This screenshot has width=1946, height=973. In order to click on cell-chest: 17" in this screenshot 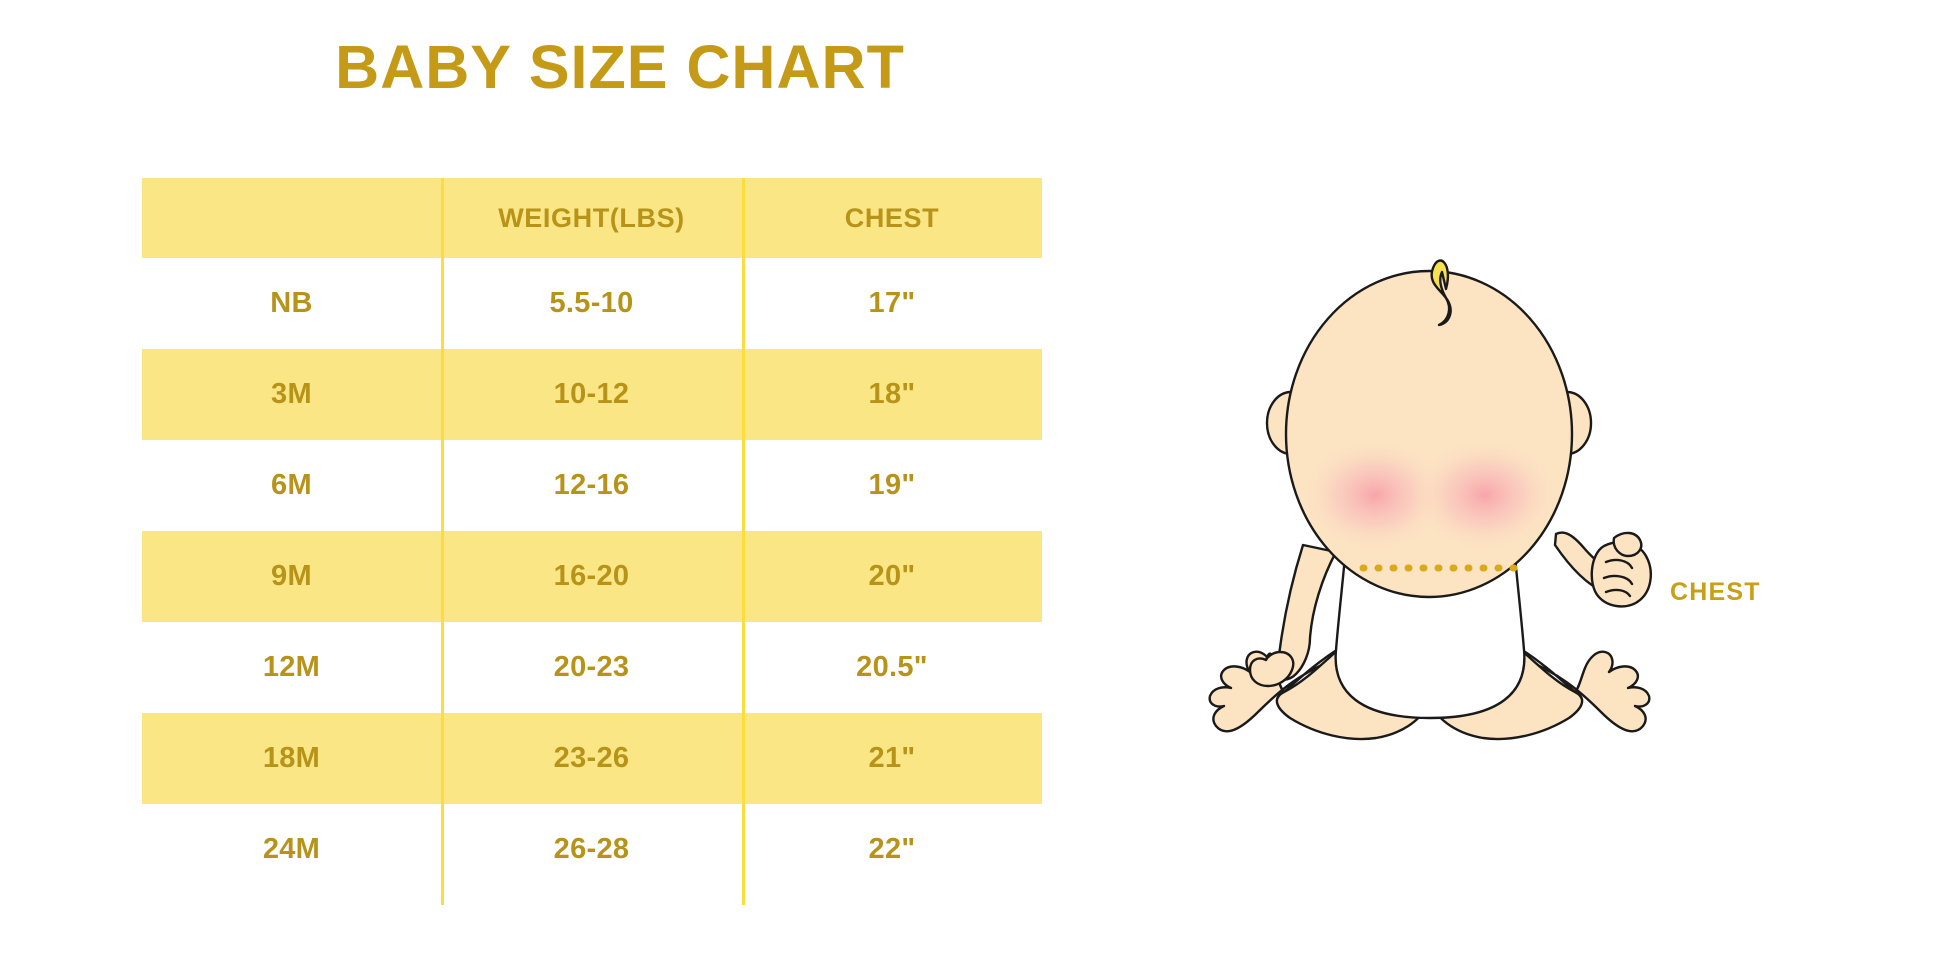, I will do `click(892, 303)`.